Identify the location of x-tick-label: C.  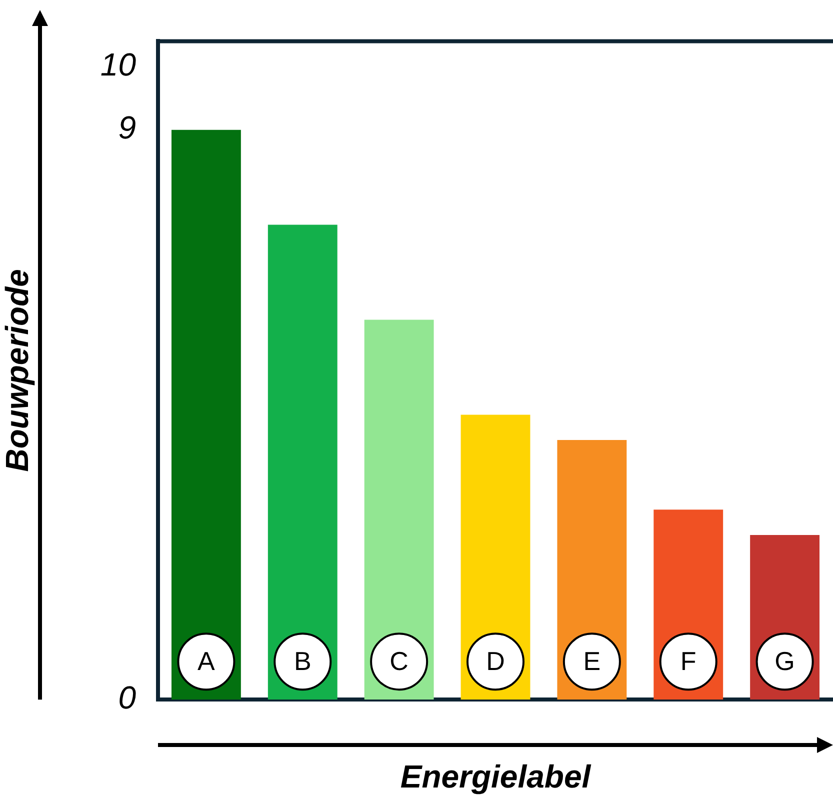
(399, 661).